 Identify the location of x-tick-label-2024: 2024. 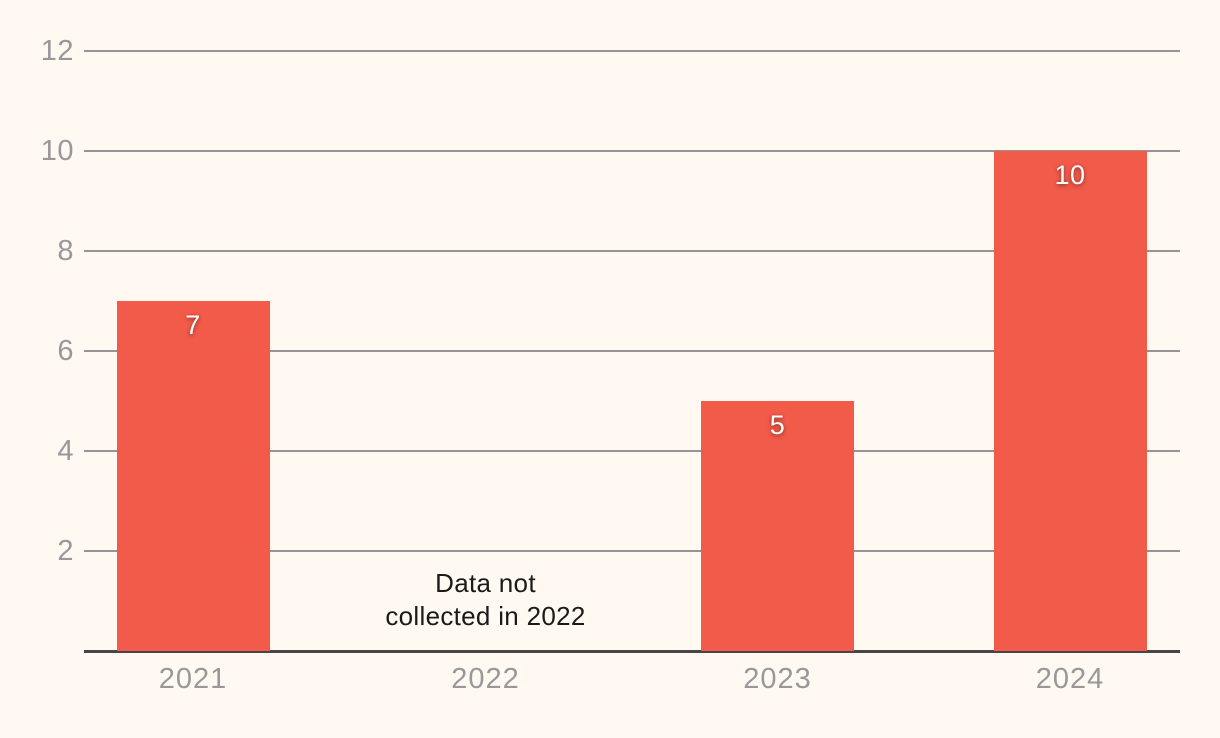
(1070, 679).